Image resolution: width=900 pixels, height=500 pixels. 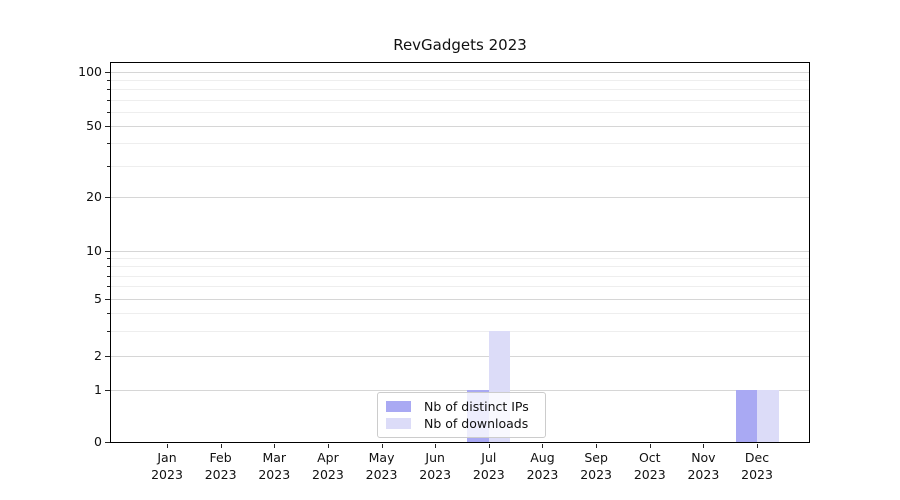 I want to click on x-tick-label: Mar 2023, so click(x=274, y=466).